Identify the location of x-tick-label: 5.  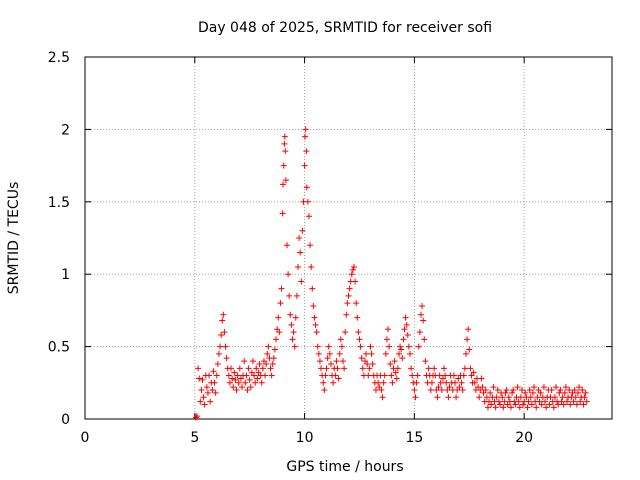
(194, 438).